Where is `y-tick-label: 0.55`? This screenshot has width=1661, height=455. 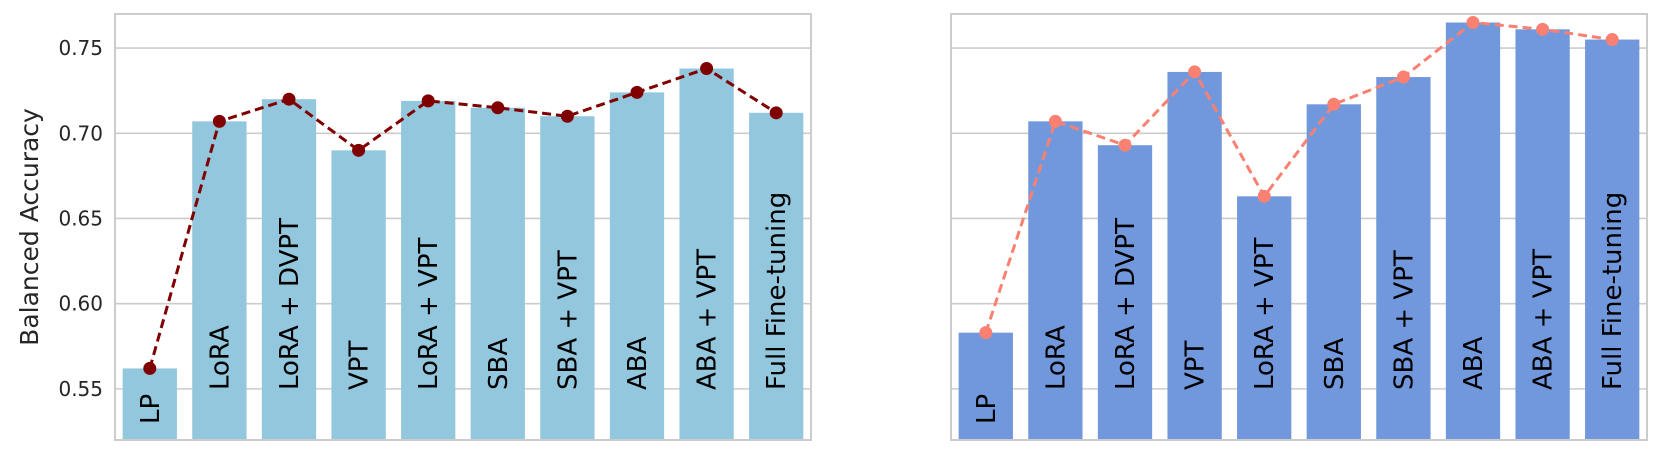 y-tick-label: 0.55 is located at coordinates (80, 389).